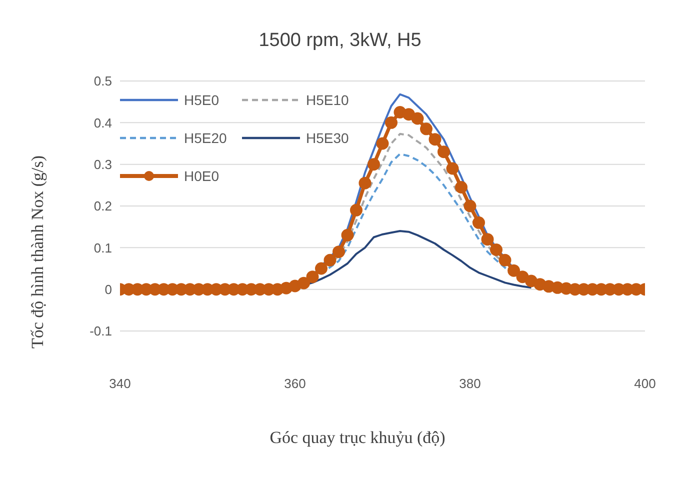  What do you see at coordinates (103, 206) in the screenshot?
I see `y-tick-label: 0.2` at bounding box center [103, 206].